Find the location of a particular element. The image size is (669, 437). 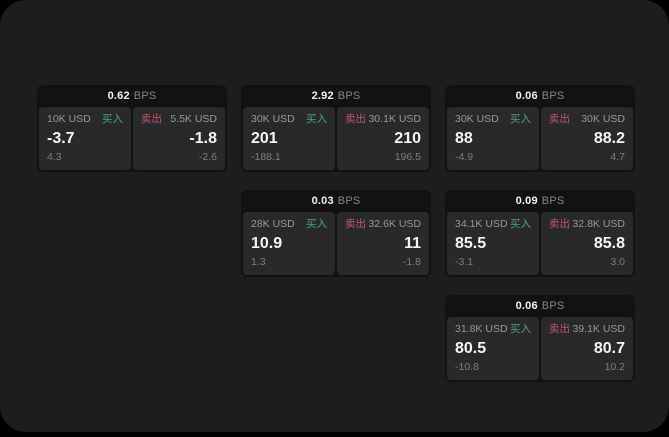

sell-change: 4.7 is located at coordinates (617, 157).